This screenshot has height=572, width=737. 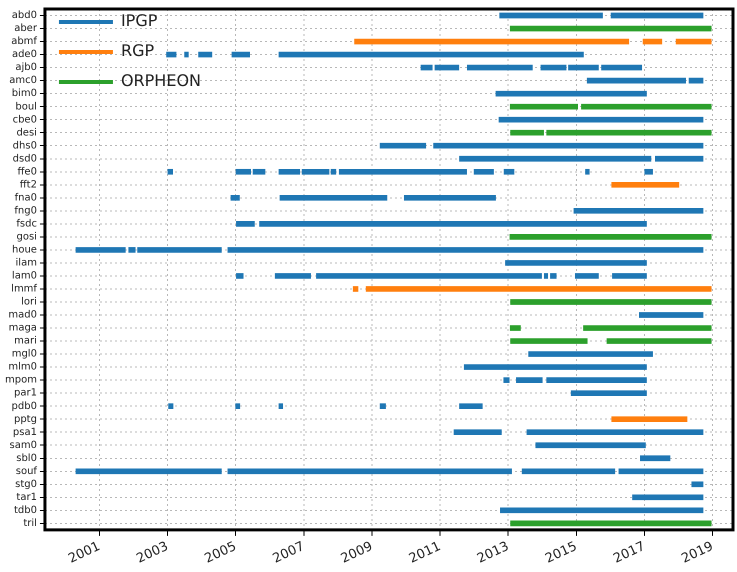 I want to click on y-tick-label: mpom, so click(x=20, y=380).